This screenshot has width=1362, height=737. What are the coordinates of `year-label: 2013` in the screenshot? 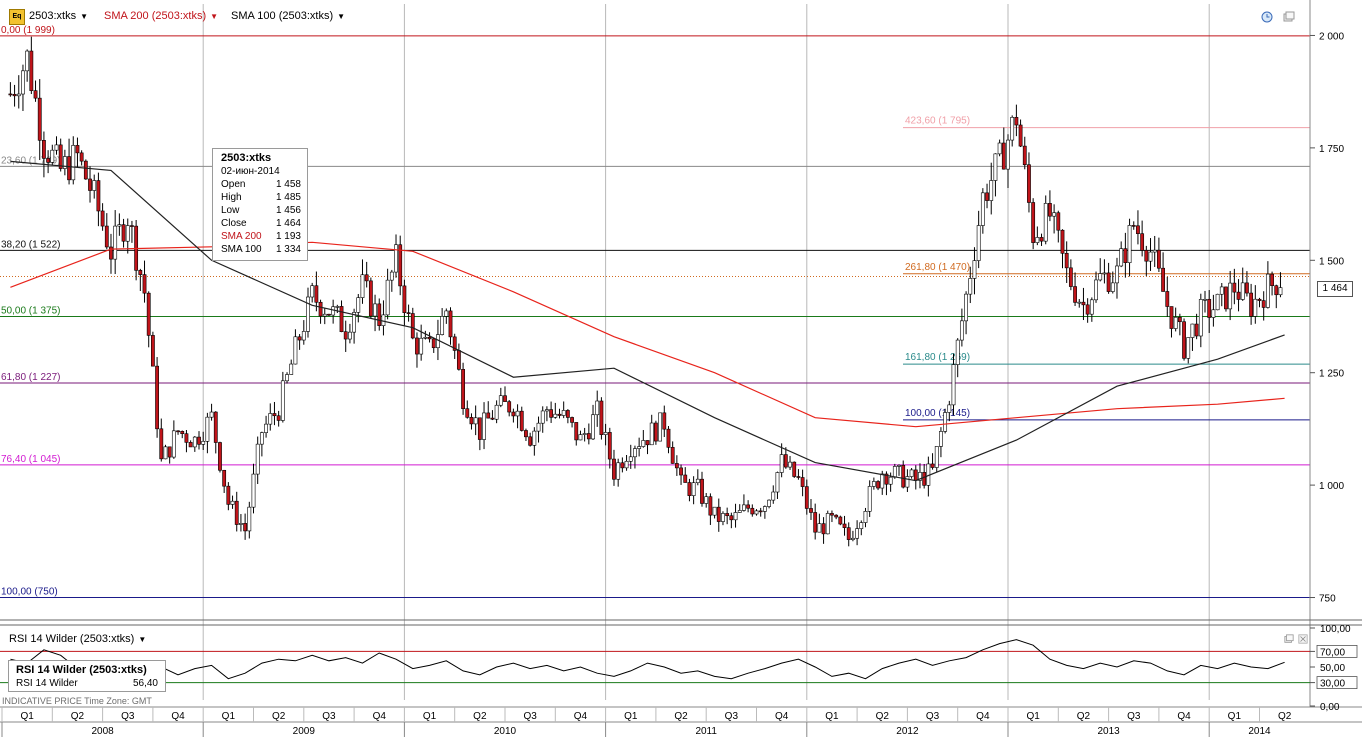 It's located at (1108, 731).